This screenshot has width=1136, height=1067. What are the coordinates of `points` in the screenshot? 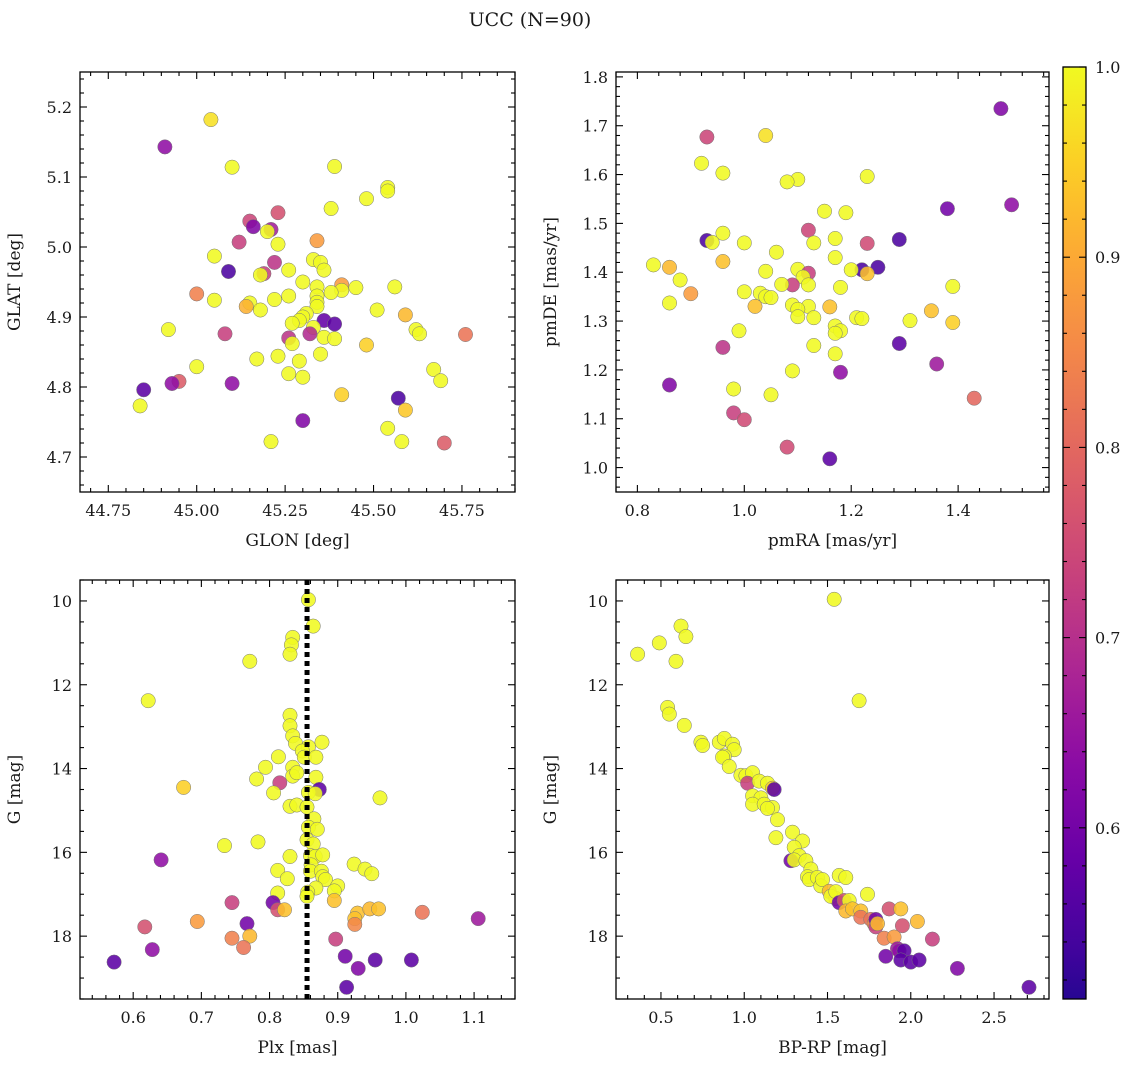 It's located at (296, 789).